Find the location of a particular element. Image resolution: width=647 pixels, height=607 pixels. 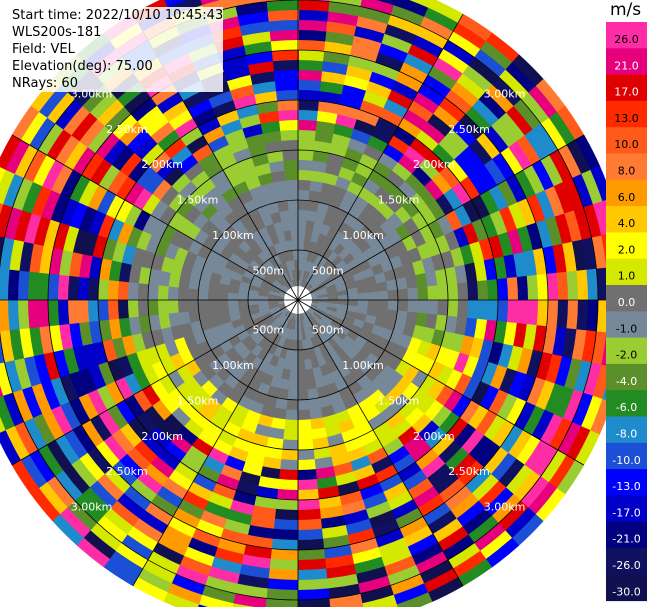

colorbar-tick-label: 26.0 is located at coordinates (626, 39).